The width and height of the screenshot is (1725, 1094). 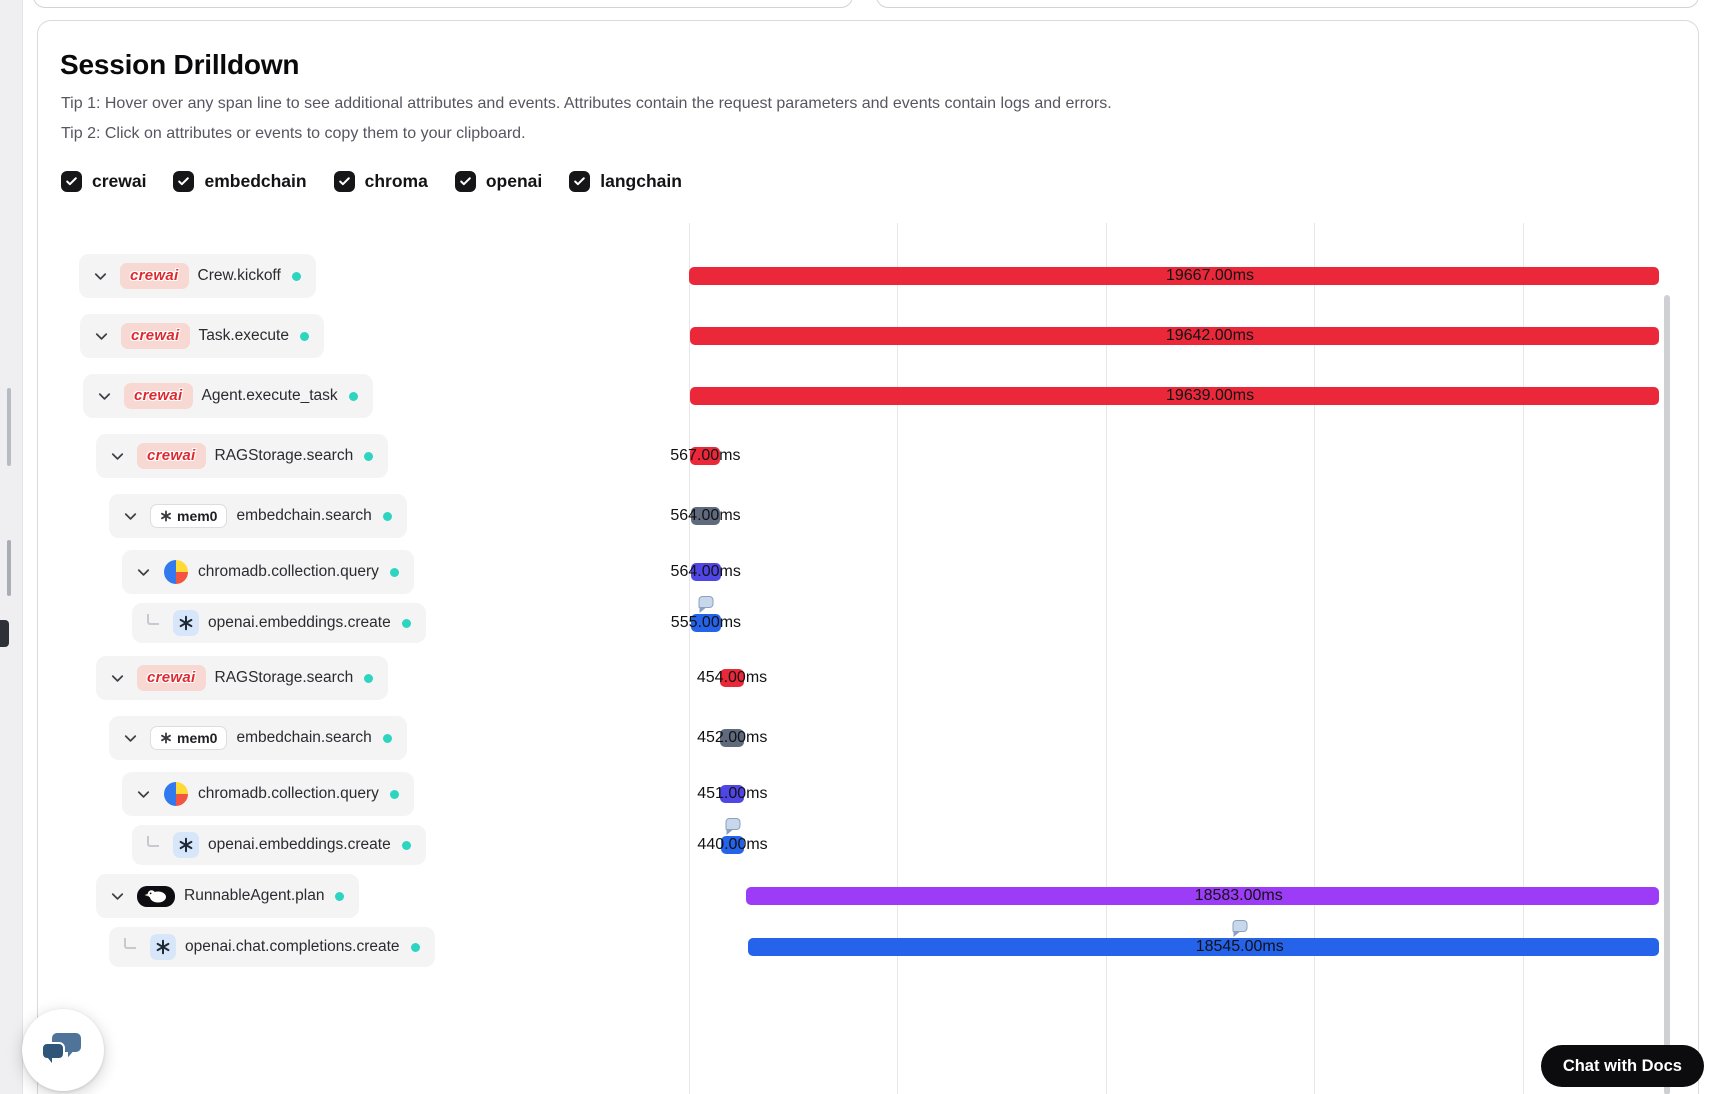 I want to click on span-duration: 454.00ms, so click(x=732, y=677).